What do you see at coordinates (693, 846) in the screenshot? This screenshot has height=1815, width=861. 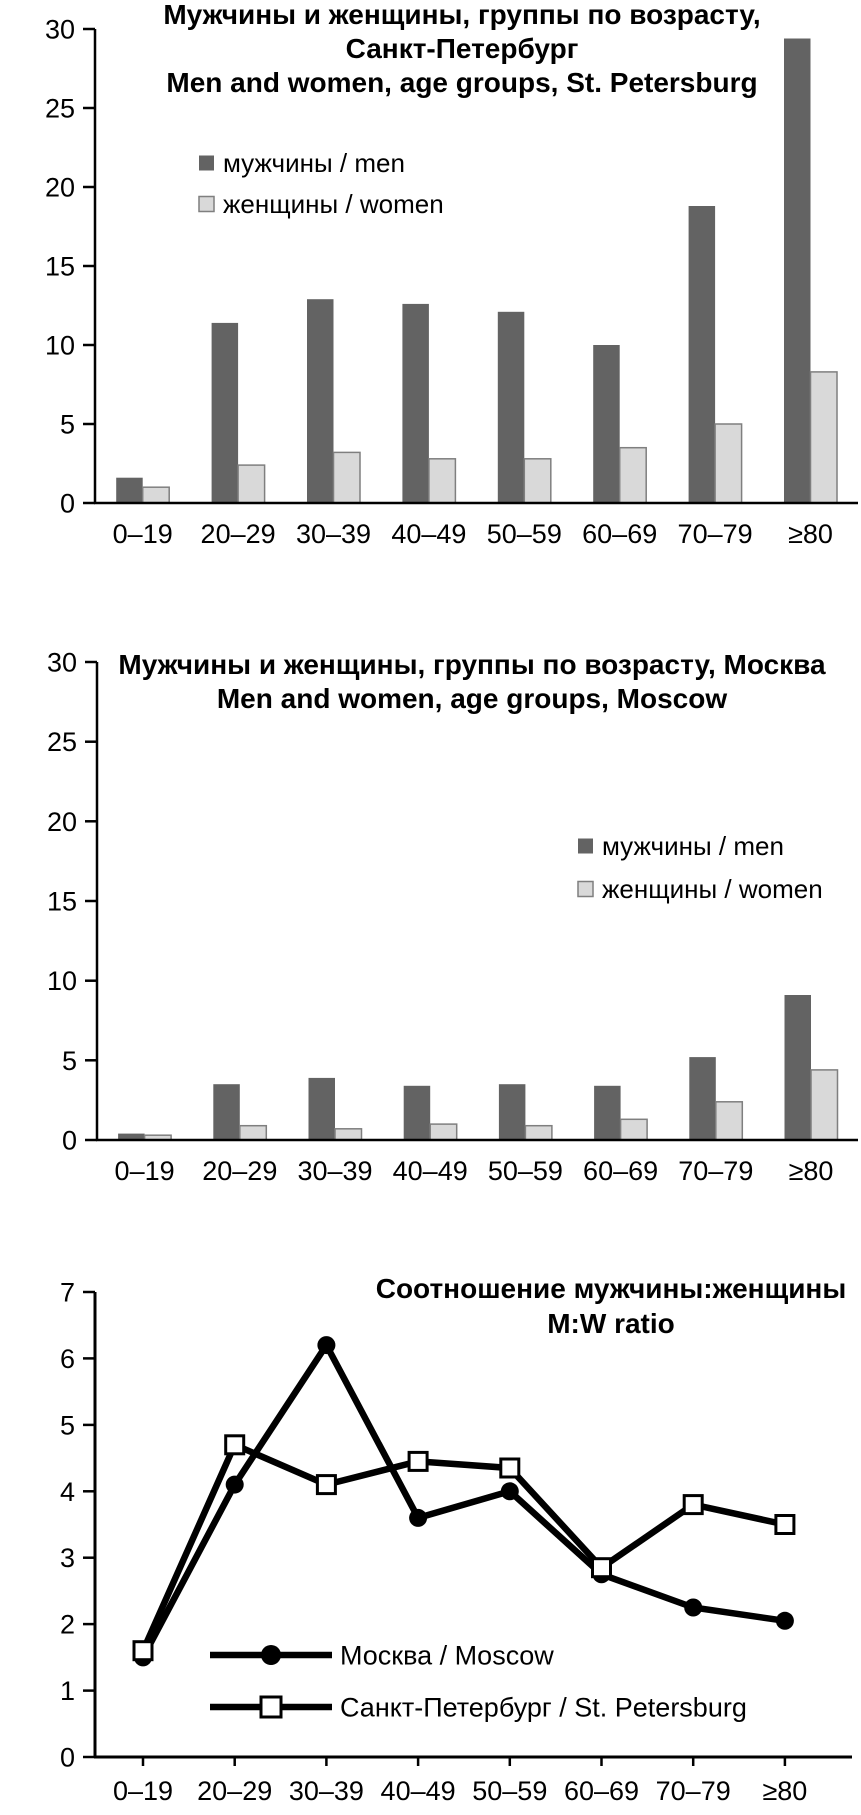 I see `legend-label: мужчины / men` at bounding box center [693, 846].